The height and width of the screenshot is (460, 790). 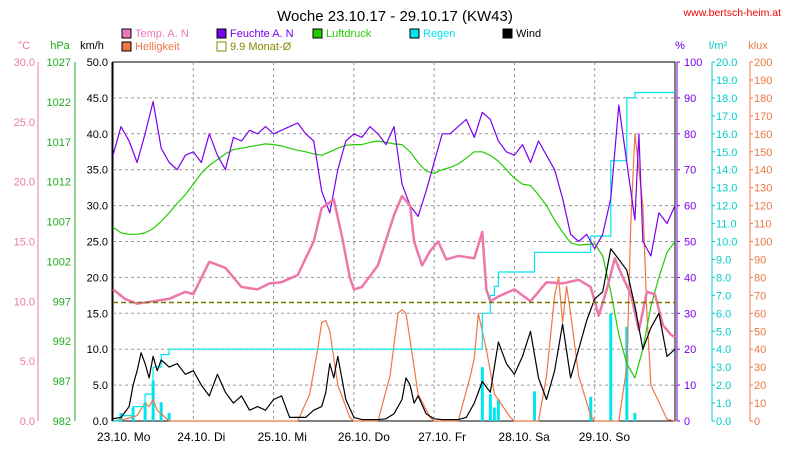 I want to click on tick-label-light: 120, so click(x=763, y=207).